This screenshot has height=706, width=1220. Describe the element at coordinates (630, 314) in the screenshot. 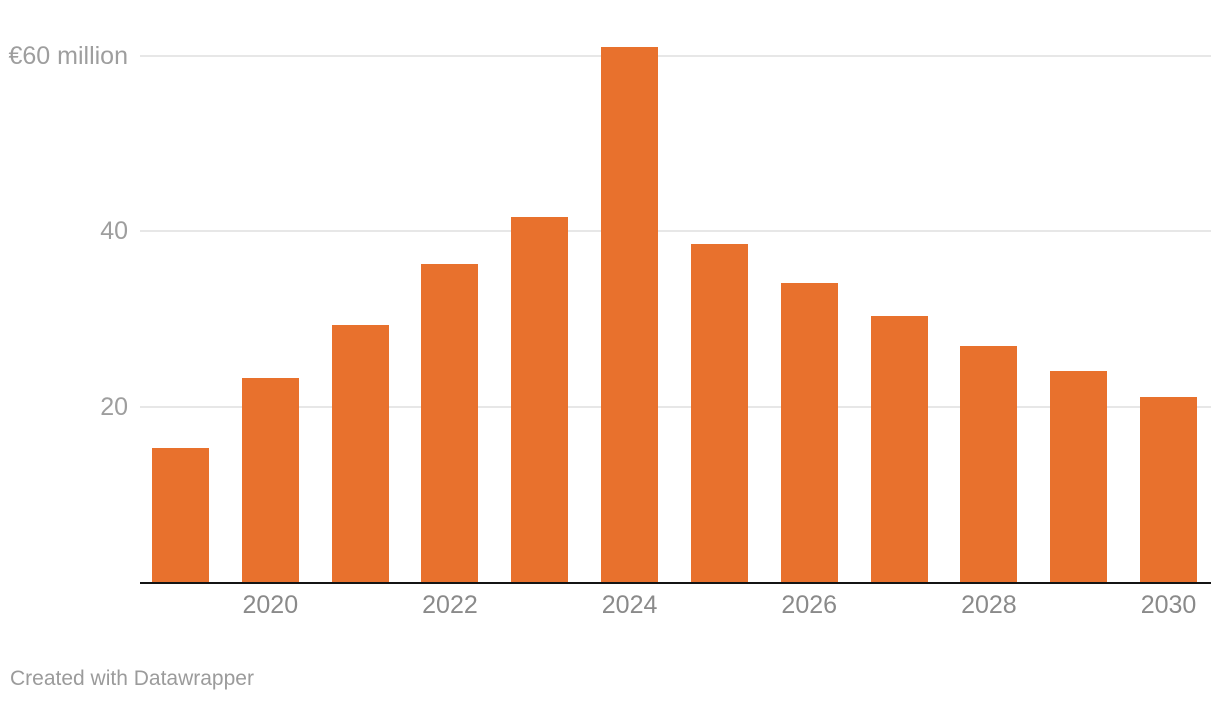

I see `bar-2024` at that location.